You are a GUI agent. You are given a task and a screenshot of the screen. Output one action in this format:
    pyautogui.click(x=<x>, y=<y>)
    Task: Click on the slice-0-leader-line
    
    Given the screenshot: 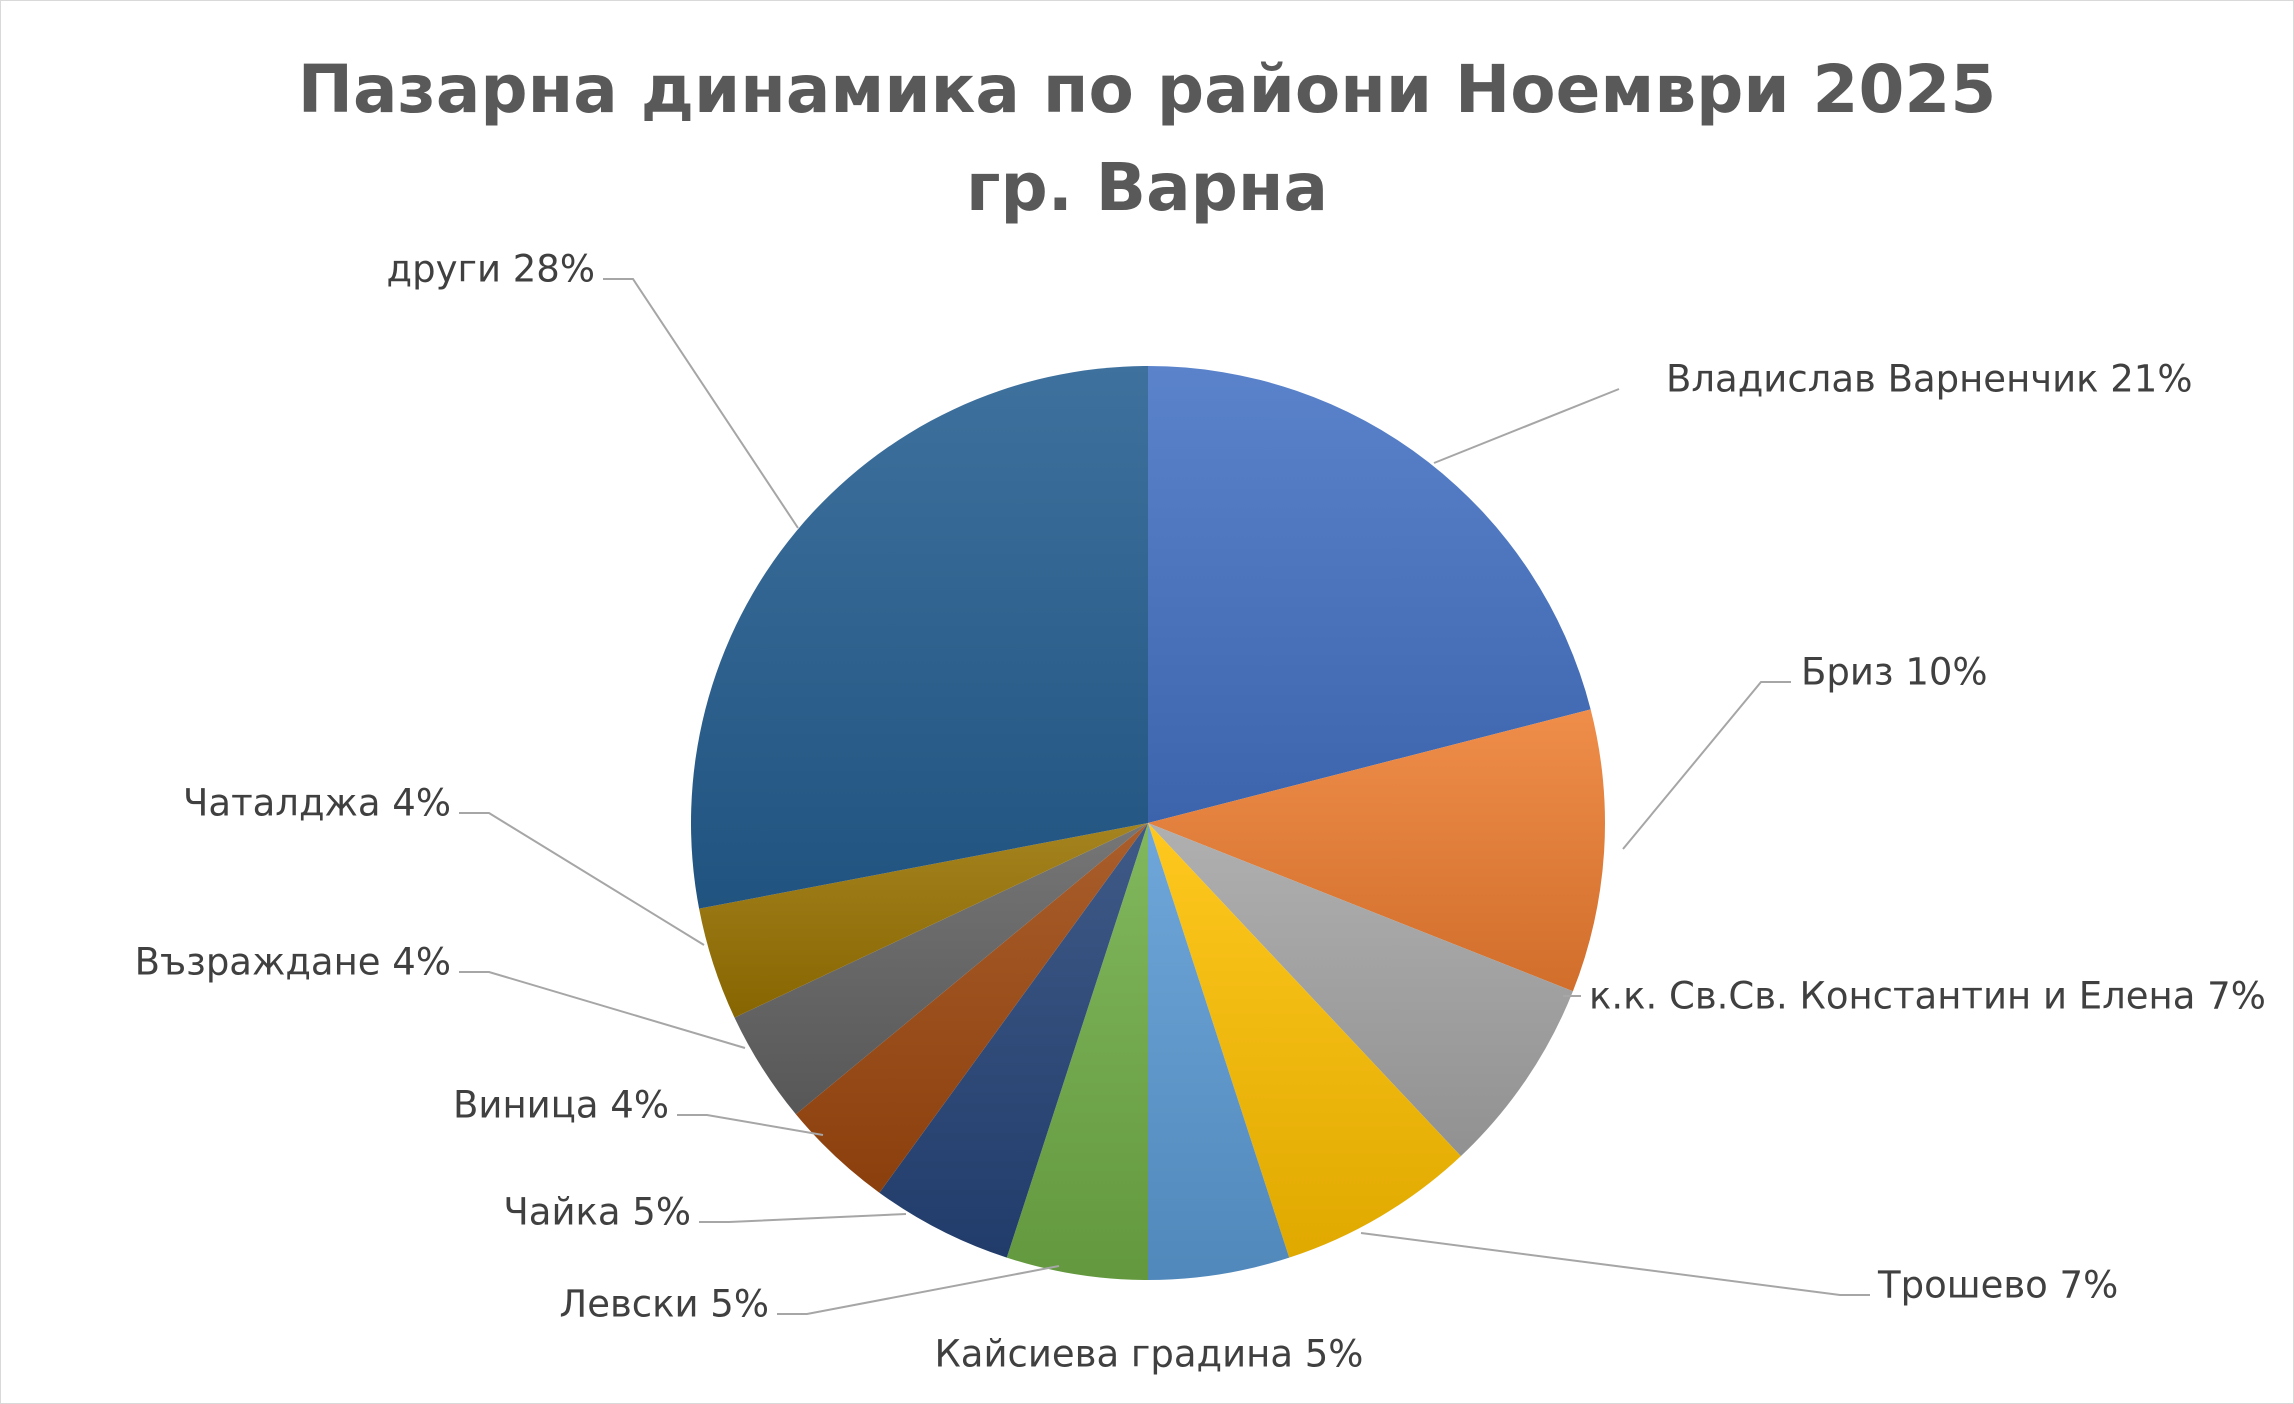 What is the action you would take?
    pyautogui.click(x=1526, y=426)
    